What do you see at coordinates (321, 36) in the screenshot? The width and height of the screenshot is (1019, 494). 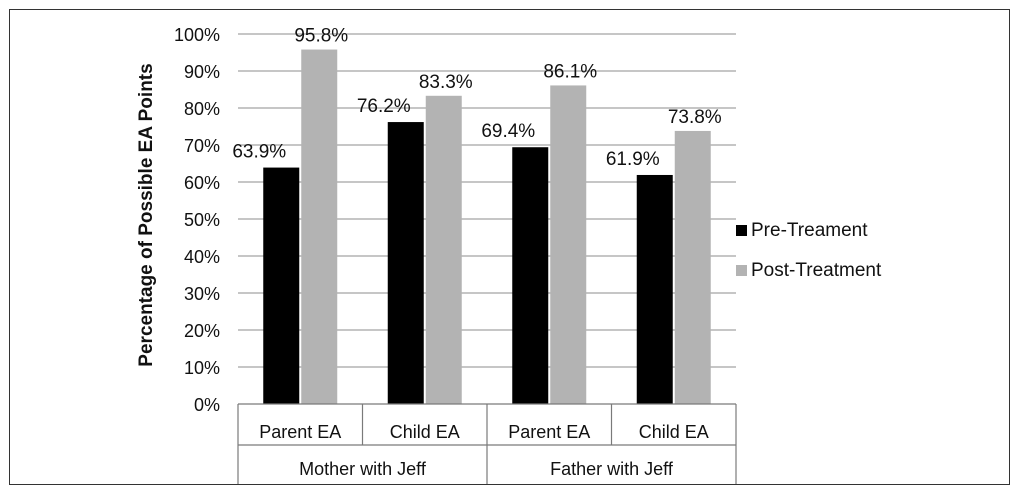 I see `data-label: 95.8%` at bounding box center [321, 36].